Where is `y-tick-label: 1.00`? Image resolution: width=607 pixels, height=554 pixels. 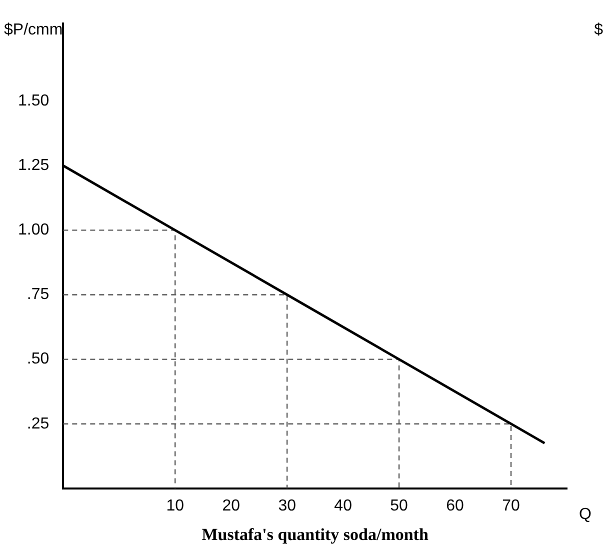
y-tick-label: 1.00 is located at coordinates (34, 230).